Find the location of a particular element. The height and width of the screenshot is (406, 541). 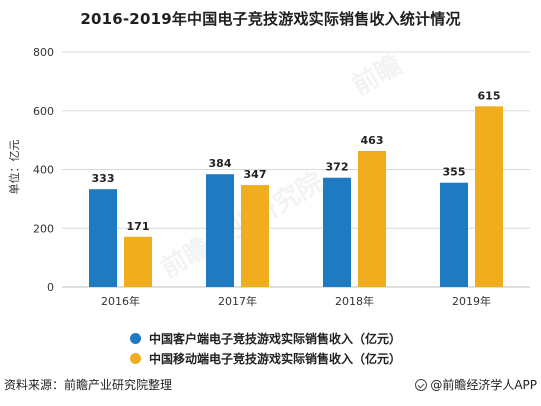

brand-credit: @前瞻经济学人APP is located at coordinates (476, 384).